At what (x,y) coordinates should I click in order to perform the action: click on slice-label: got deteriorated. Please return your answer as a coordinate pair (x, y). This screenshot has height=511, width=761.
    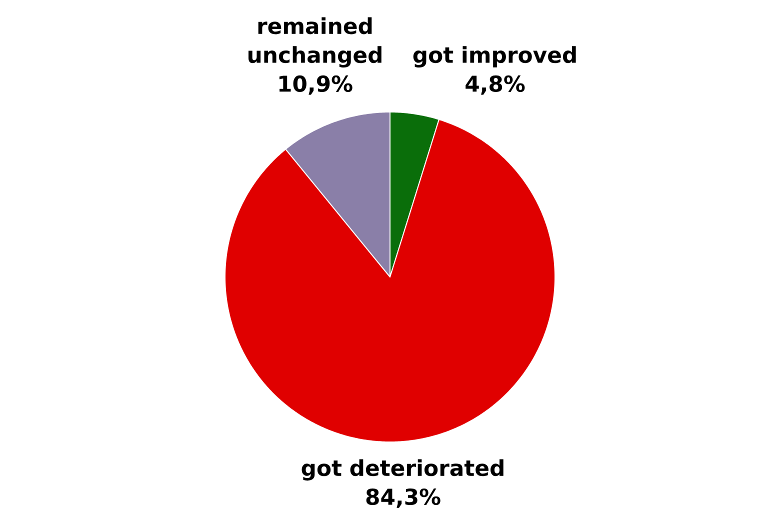
    Looking at the image, I should click on (403, 470).